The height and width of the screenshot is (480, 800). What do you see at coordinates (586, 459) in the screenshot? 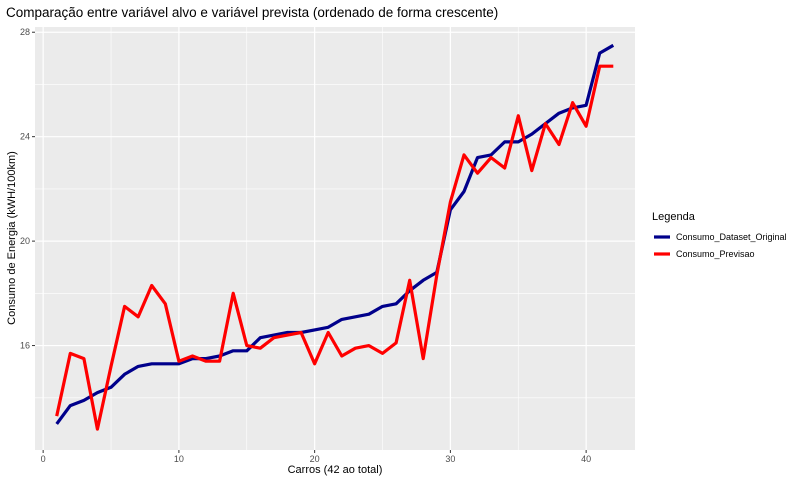
I see `x-tick-label: 40` at bounding box center [586, 459].